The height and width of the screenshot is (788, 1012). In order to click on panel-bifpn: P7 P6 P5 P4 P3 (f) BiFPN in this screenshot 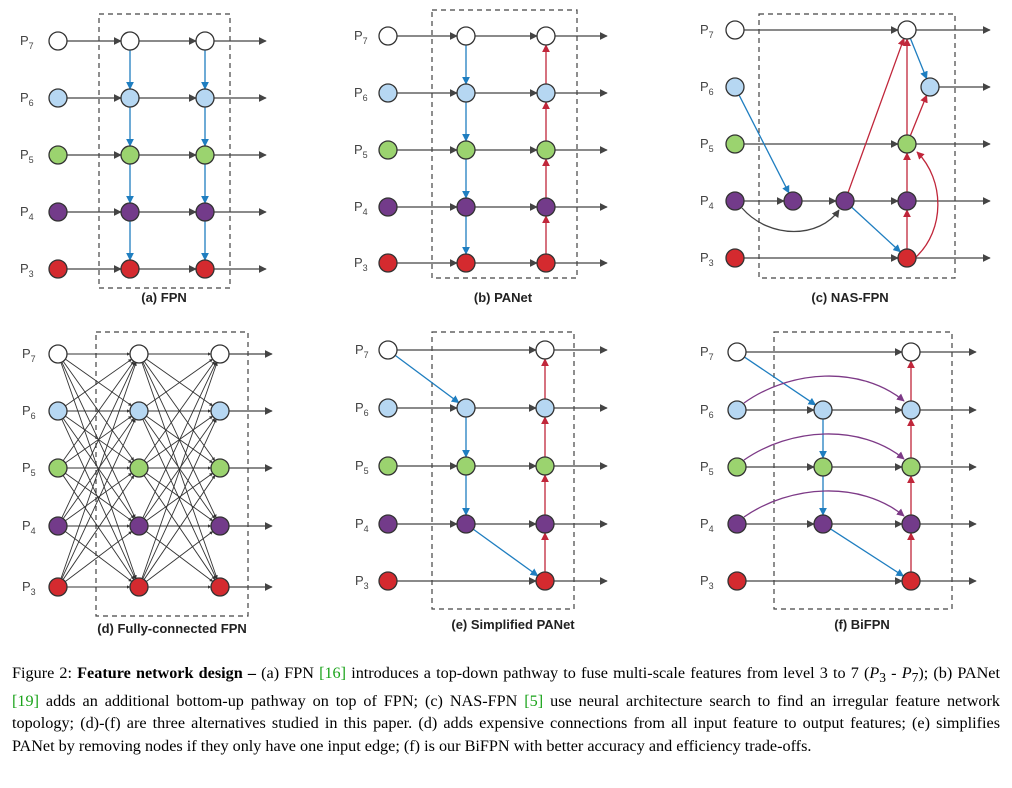, I will do `click(838, 481)`.